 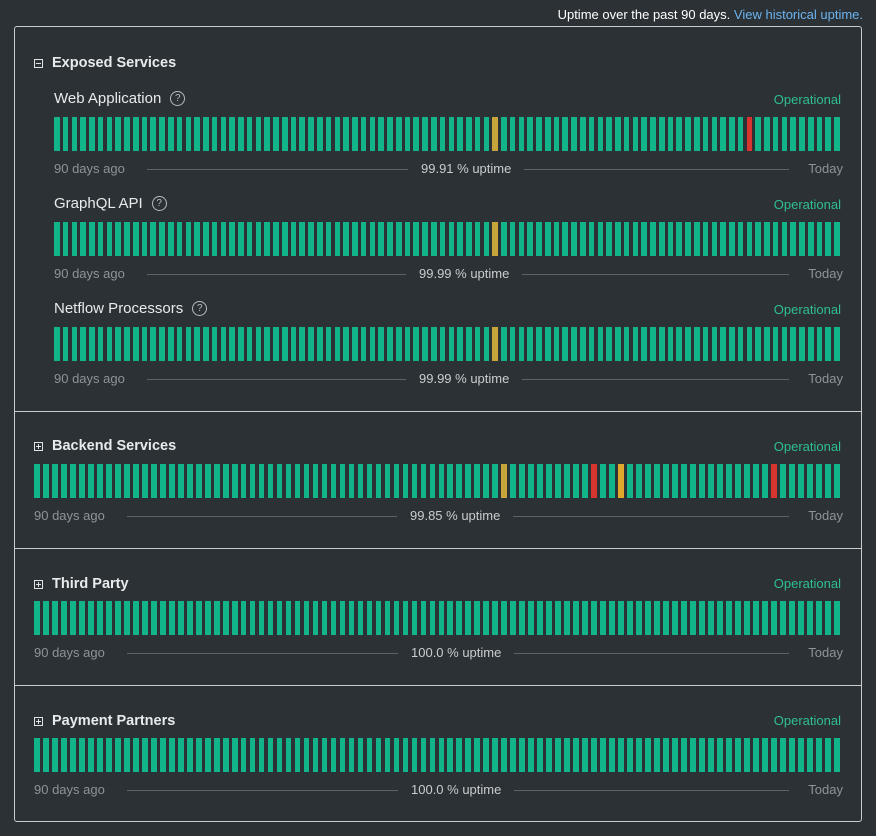 What do you see at coordinates (105, 446) in the screenshot?
I see `group-header: Backend Services` at bounding box center [105, 446].